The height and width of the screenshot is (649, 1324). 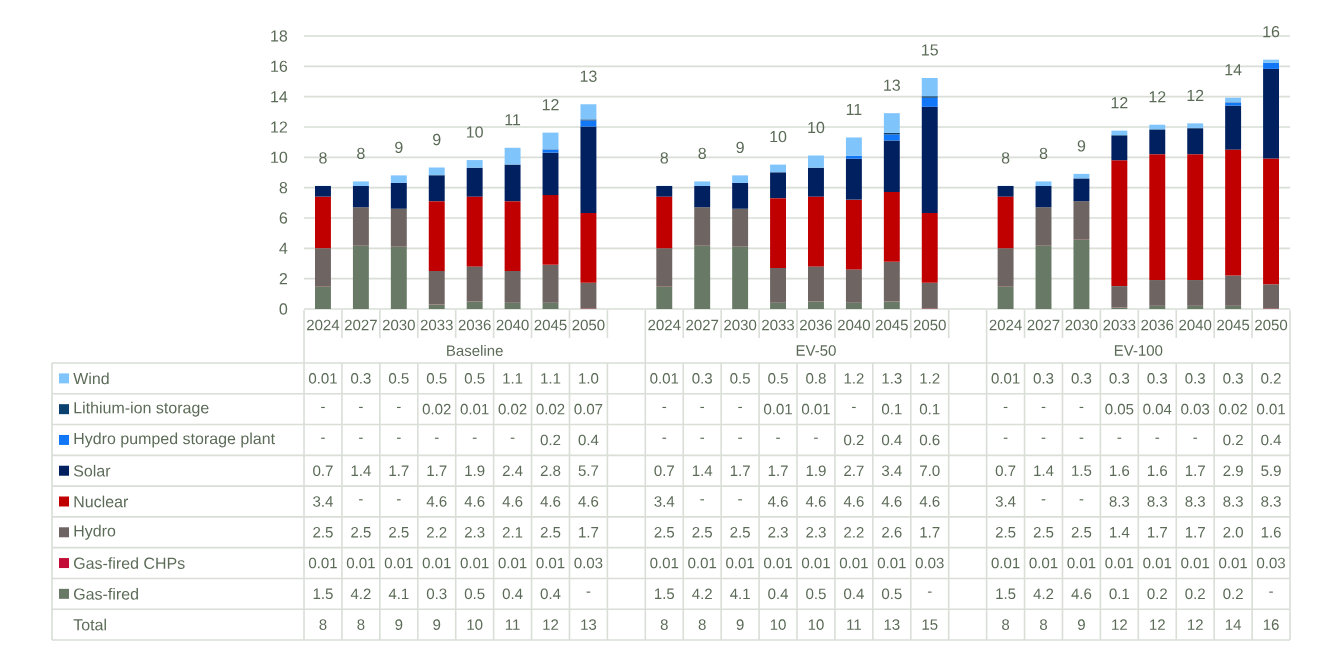 What do you see at coordinates (437, 624) in the screenshot?
I see `text: 9` at bounding box center [437, 624].